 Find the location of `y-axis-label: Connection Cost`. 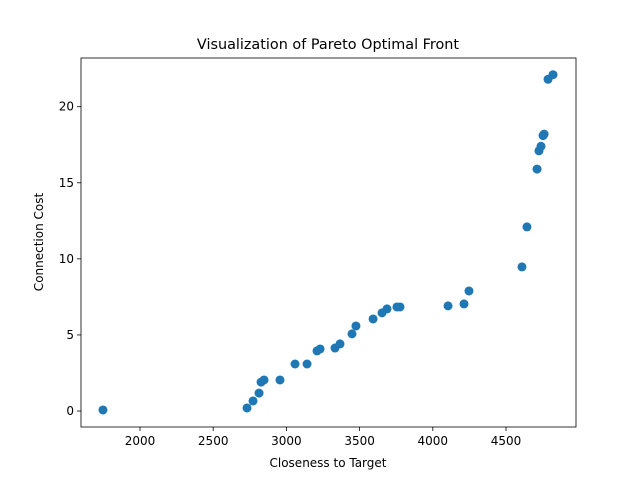

y-axis-label: Connection Cost is located at coordinates (39, 242).